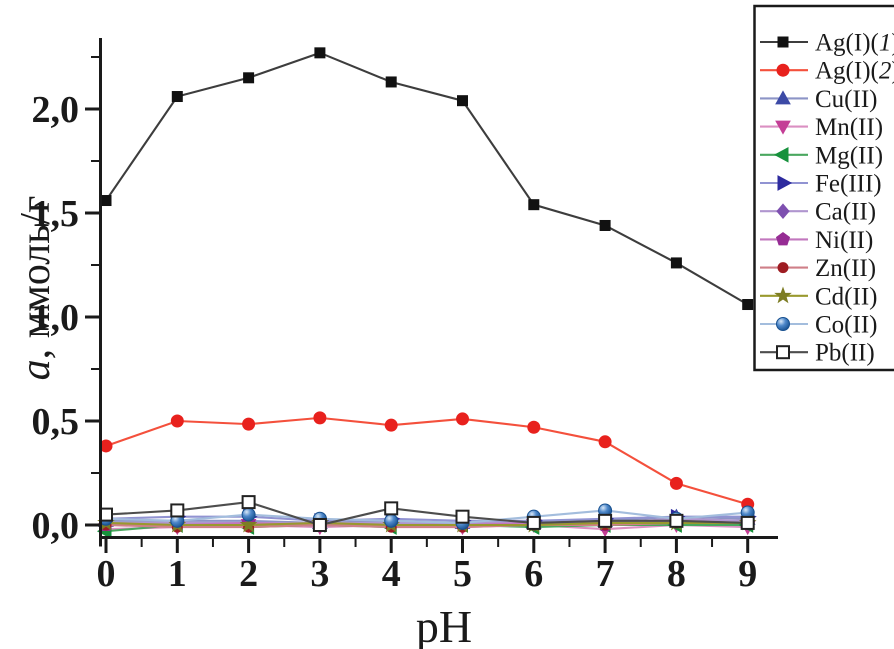 This screenshot has height=649, width=894. Describe the element at coordinates (36, 370) in the screenshot. I see `y-axis-title-symbol: a` at that location.